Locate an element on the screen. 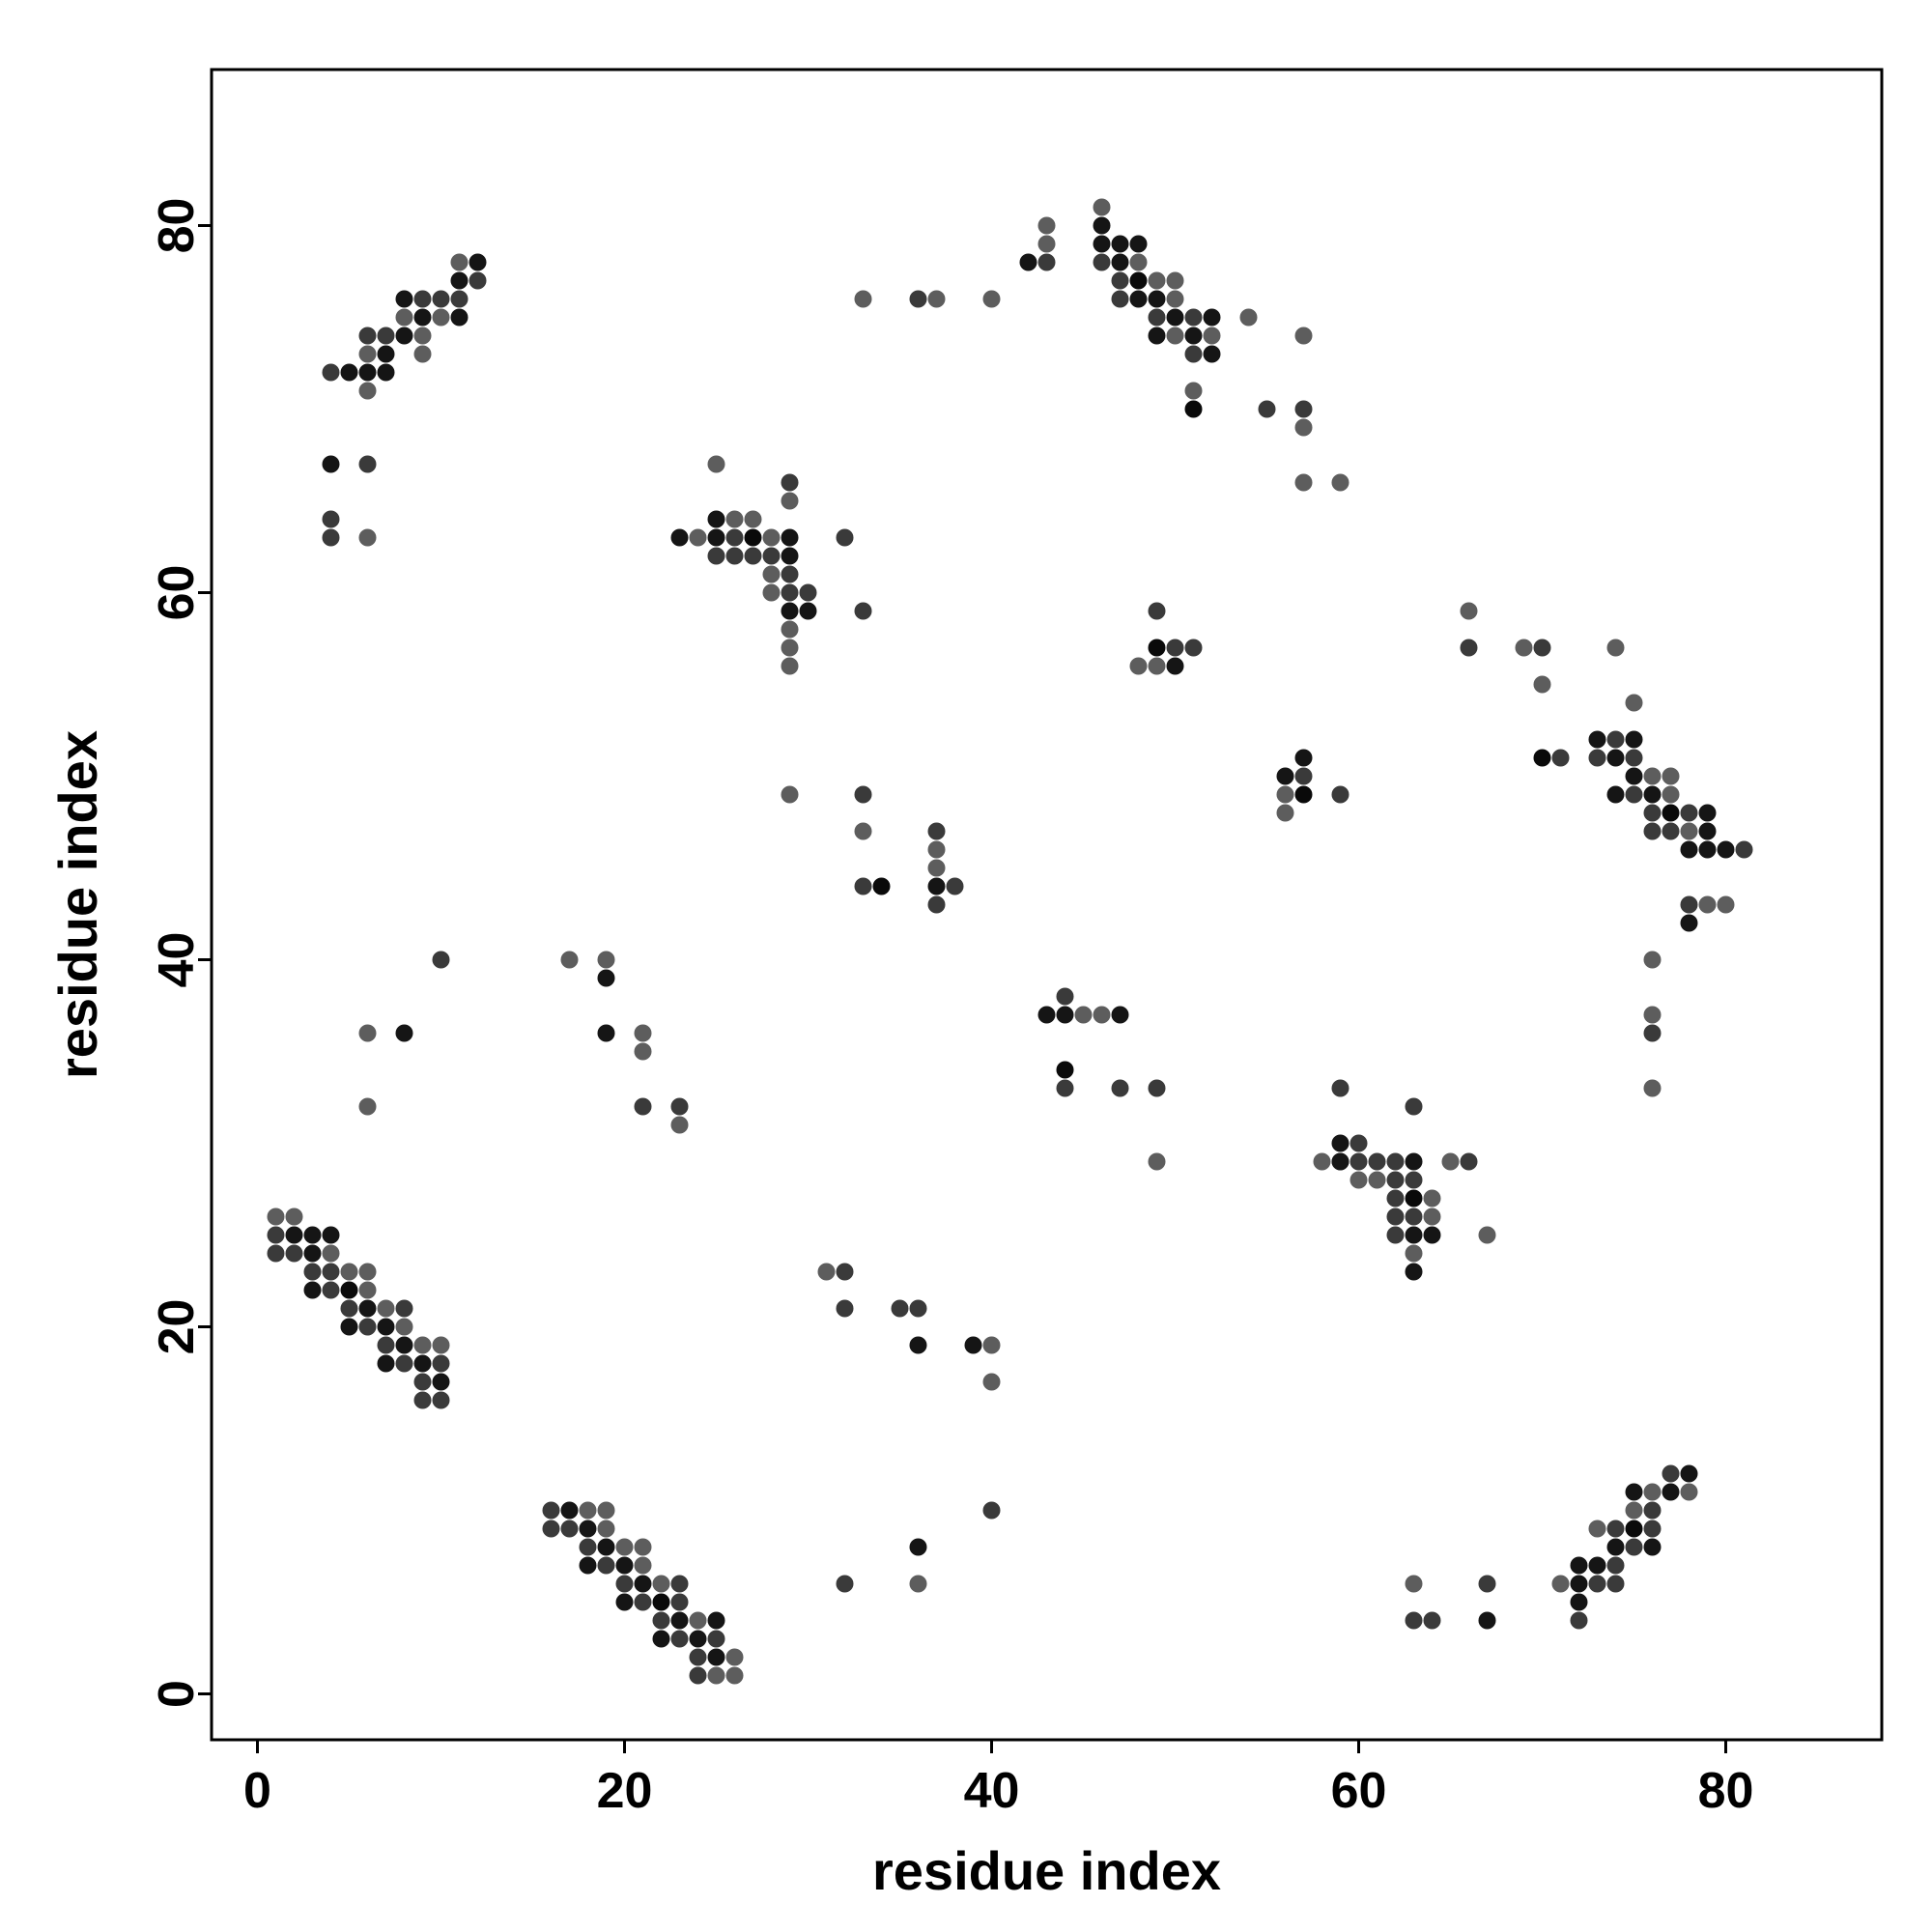  x-axis: 0 20 40 60 80 is located at coordinates (998, 1779).